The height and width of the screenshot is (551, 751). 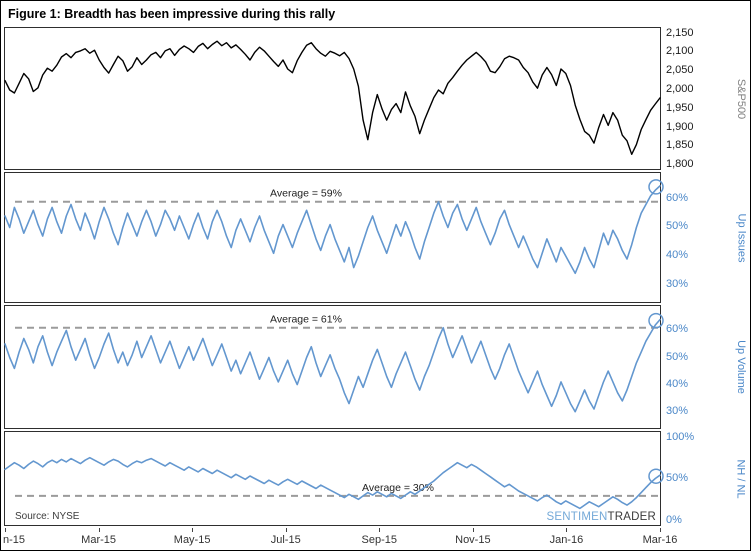 What do you see at coordinates (680, 89) in the screenshot?
I see `y-tick-label: 2,000` at bounding box center [680, 89].